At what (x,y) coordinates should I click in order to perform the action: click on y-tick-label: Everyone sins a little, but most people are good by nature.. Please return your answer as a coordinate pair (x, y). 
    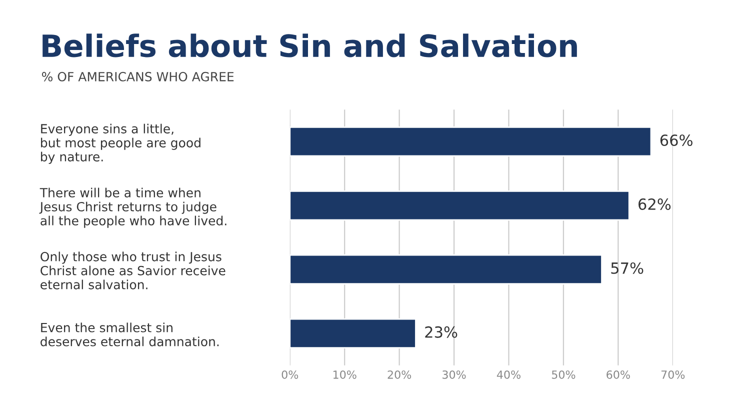
    Looking at the image, I should click on (120, 144).